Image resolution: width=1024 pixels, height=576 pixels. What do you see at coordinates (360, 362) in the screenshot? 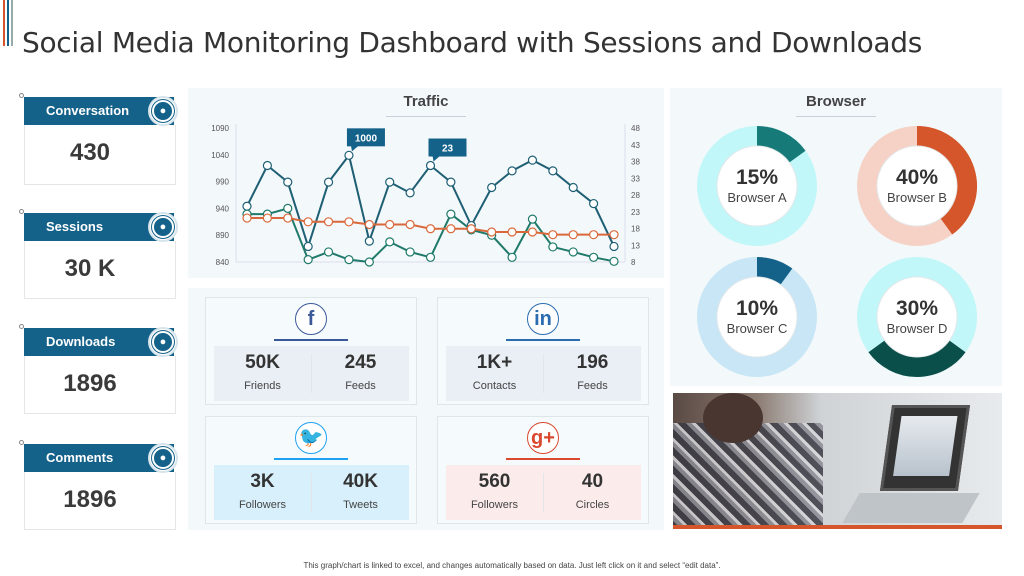
I see `stat-value: 245` at bounding box center [360, 362].